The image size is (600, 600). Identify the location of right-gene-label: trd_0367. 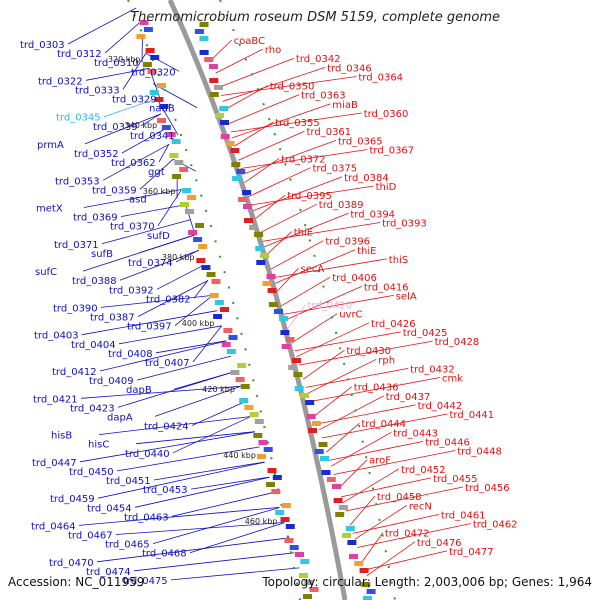
(392, 151).